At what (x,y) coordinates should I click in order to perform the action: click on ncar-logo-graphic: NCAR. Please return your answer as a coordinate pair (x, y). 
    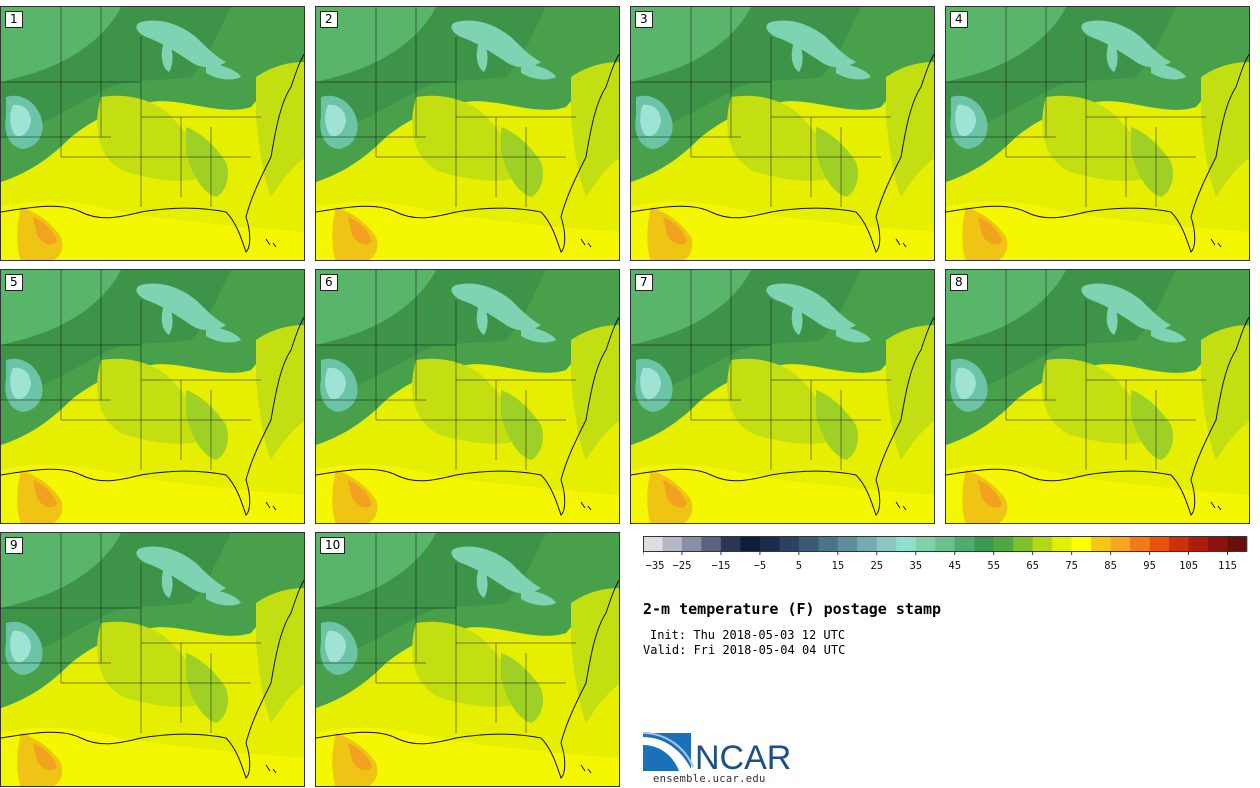
    Looking at the image, I should click on (716, 754).